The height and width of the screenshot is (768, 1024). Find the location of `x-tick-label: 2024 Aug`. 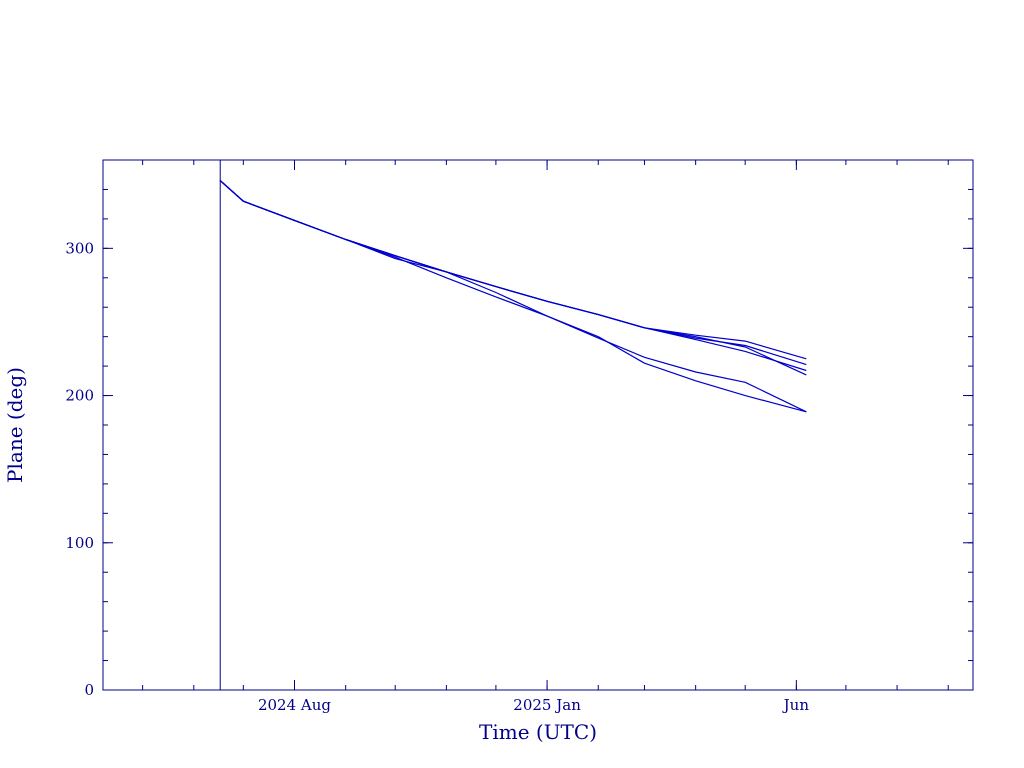

x-tick-label: 2024 Aug is located at coordinates (294, 705).